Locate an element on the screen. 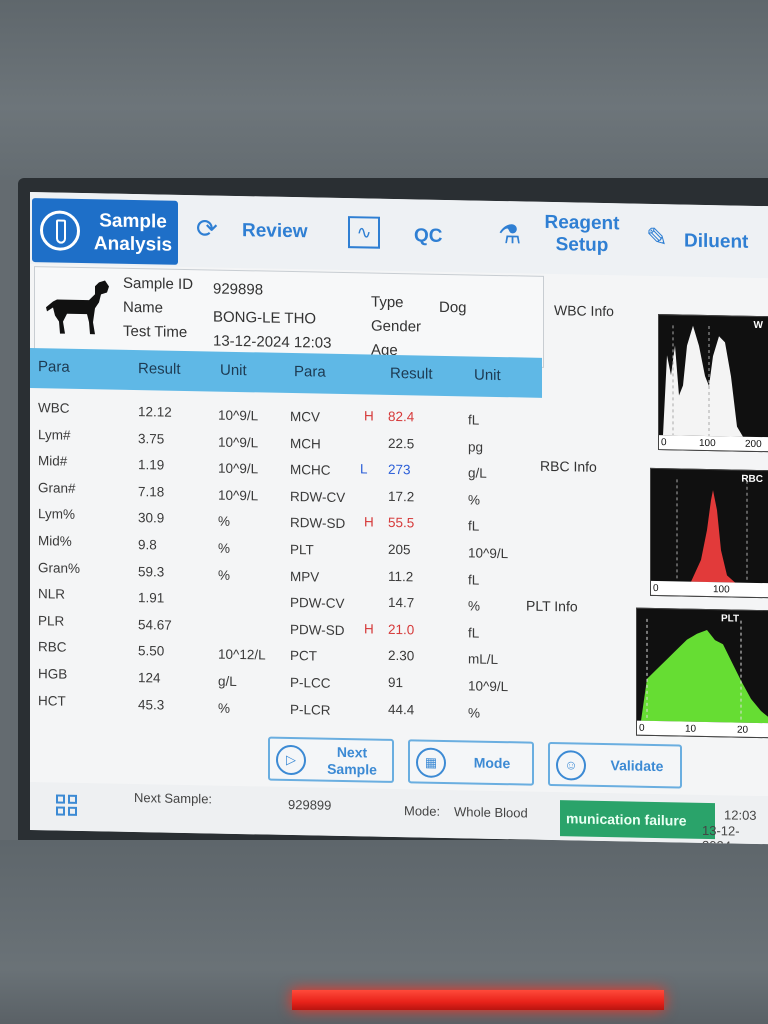  plt-histogram-title: PLT is located at coordinates (730, 619).